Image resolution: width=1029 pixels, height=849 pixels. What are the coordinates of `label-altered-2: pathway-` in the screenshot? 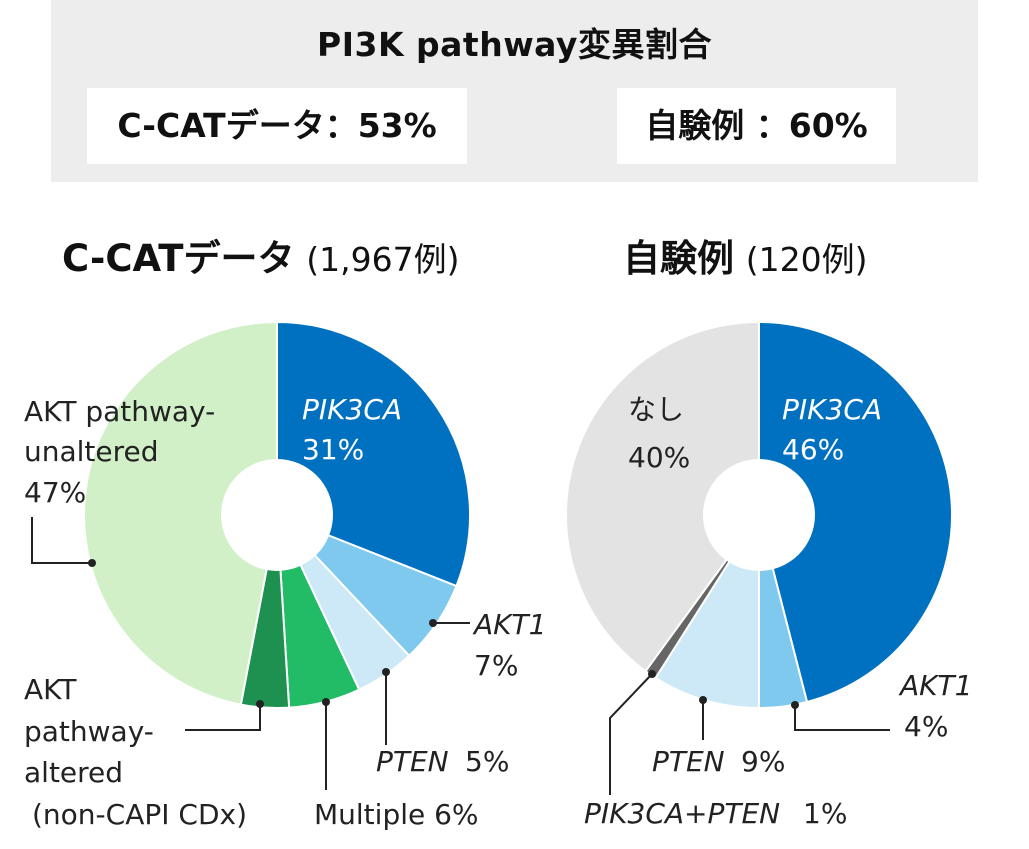 It's located at (89, 731).